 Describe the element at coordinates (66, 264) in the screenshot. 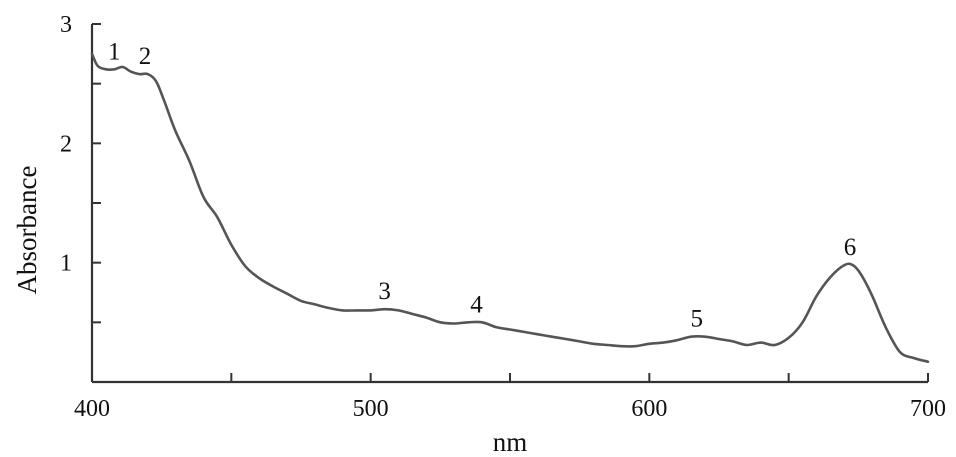

I see `y-tick-label: 1` at that location.